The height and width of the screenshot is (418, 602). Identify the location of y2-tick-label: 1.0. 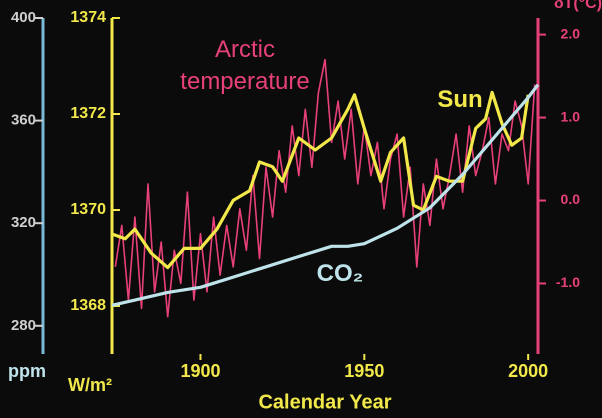
(571, 116).